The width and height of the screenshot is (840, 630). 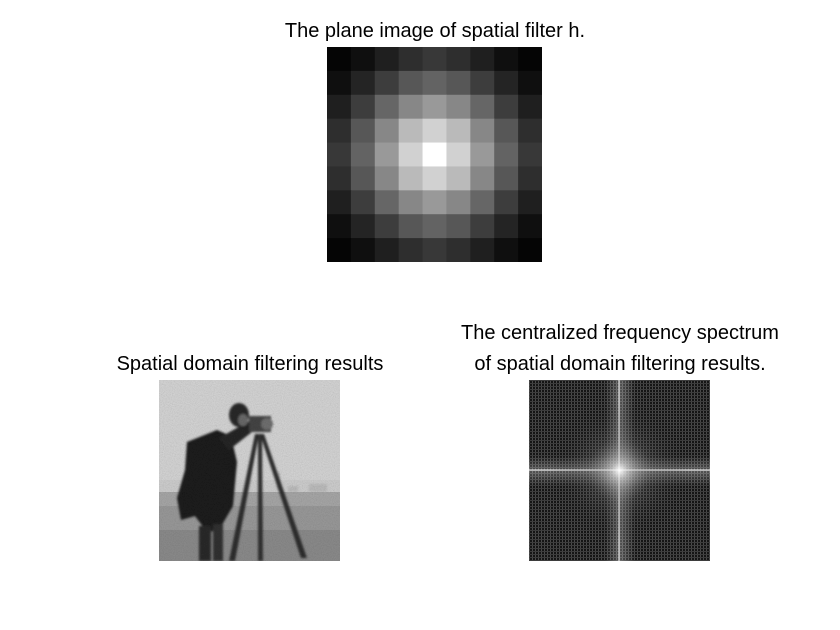 What do you see at coordinates (620, 333) in the screenshot?
I see `spectrum-title-line-1: The centralized frequency spectrum` at bounding box center [620, 333].